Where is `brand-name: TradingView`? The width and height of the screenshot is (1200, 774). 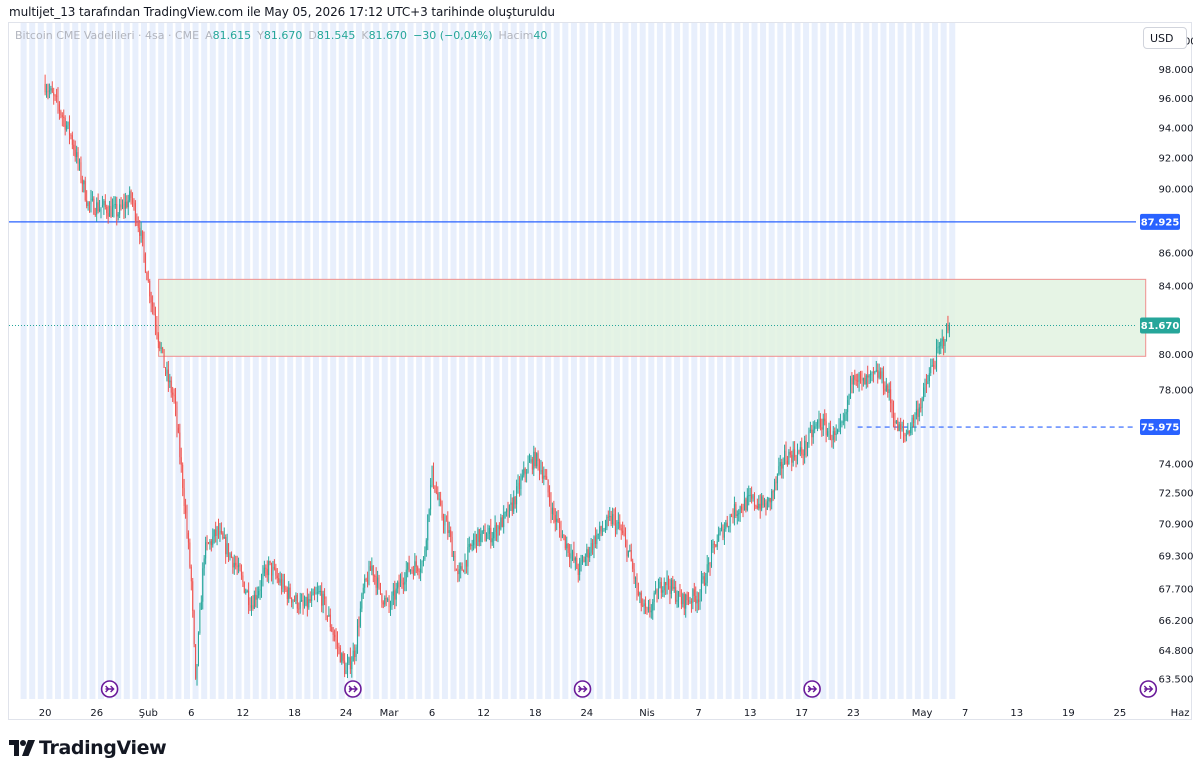 brand-name: TradingView is located at coordinates (103, 748).